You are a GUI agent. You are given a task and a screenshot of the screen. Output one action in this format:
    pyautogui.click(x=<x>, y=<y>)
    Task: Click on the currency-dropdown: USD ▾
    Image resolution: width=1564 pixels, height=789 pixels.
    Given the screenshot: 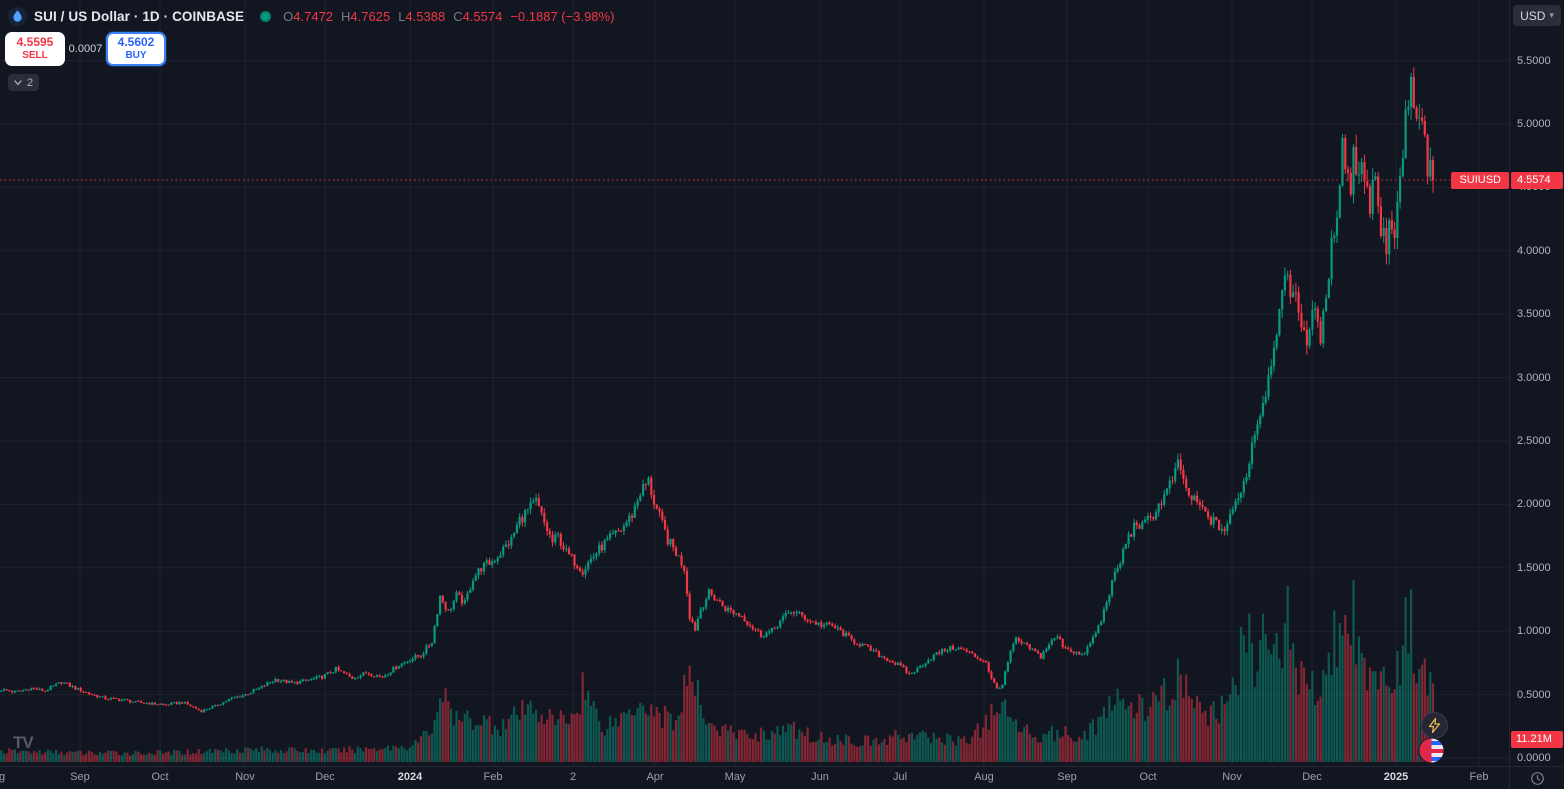 What is the action you would take?
    pyautogui.click(x=1537, y=15)
    